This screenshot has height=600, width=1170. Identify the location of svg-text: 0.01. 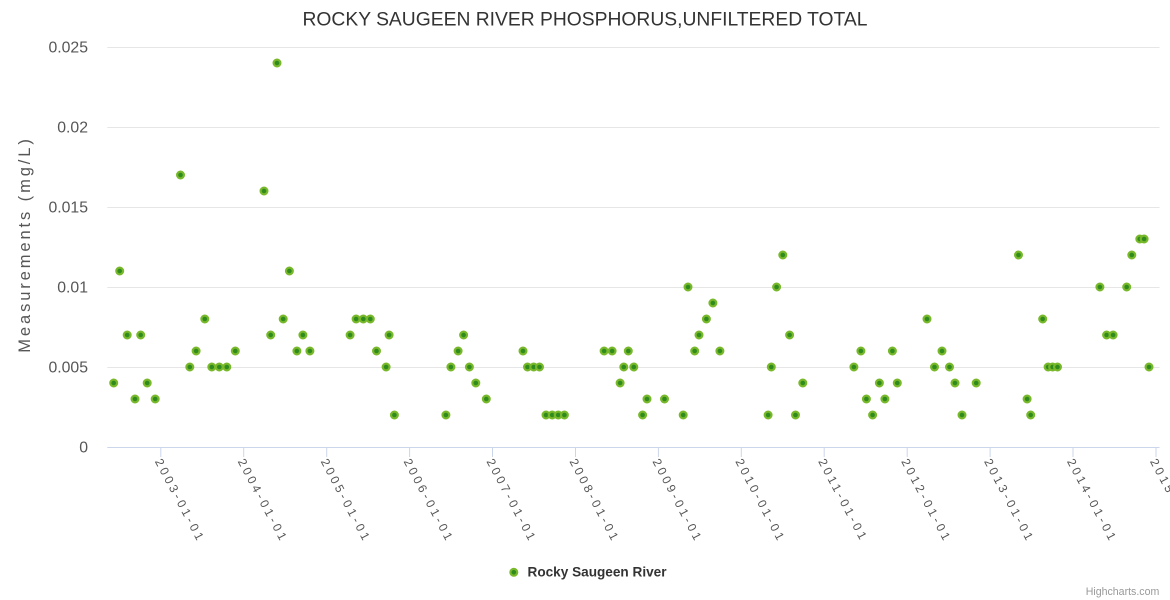
(72, 288).